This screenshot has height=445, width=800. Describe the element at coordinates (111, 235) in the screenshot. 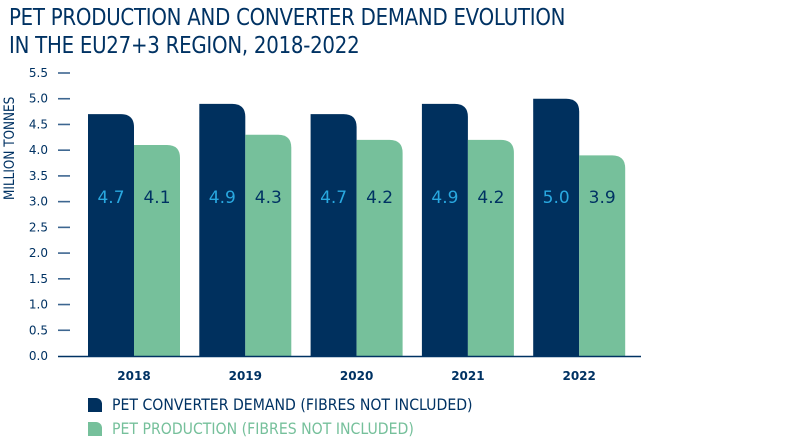

I see `bar-converter-demand-2018` at that location.